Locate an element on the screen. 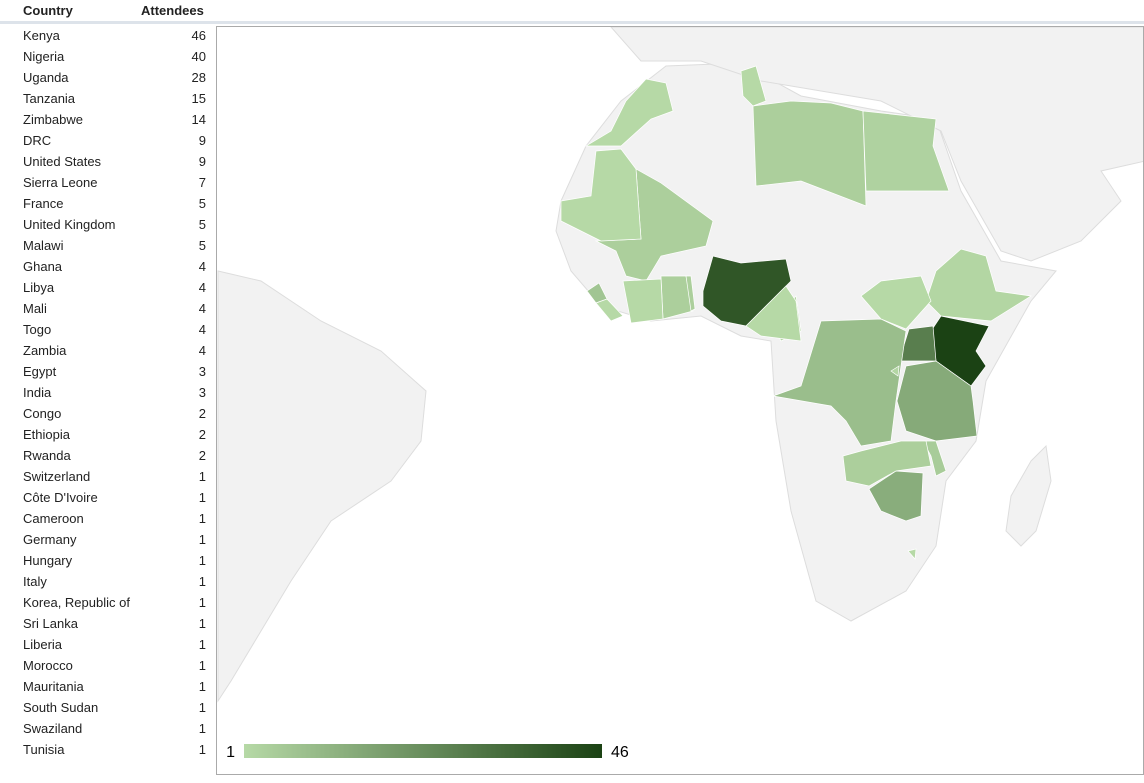 The height and width of the screenshot is (783, 1144). country-name: United Kingdom is located at coordinates (69, 224).